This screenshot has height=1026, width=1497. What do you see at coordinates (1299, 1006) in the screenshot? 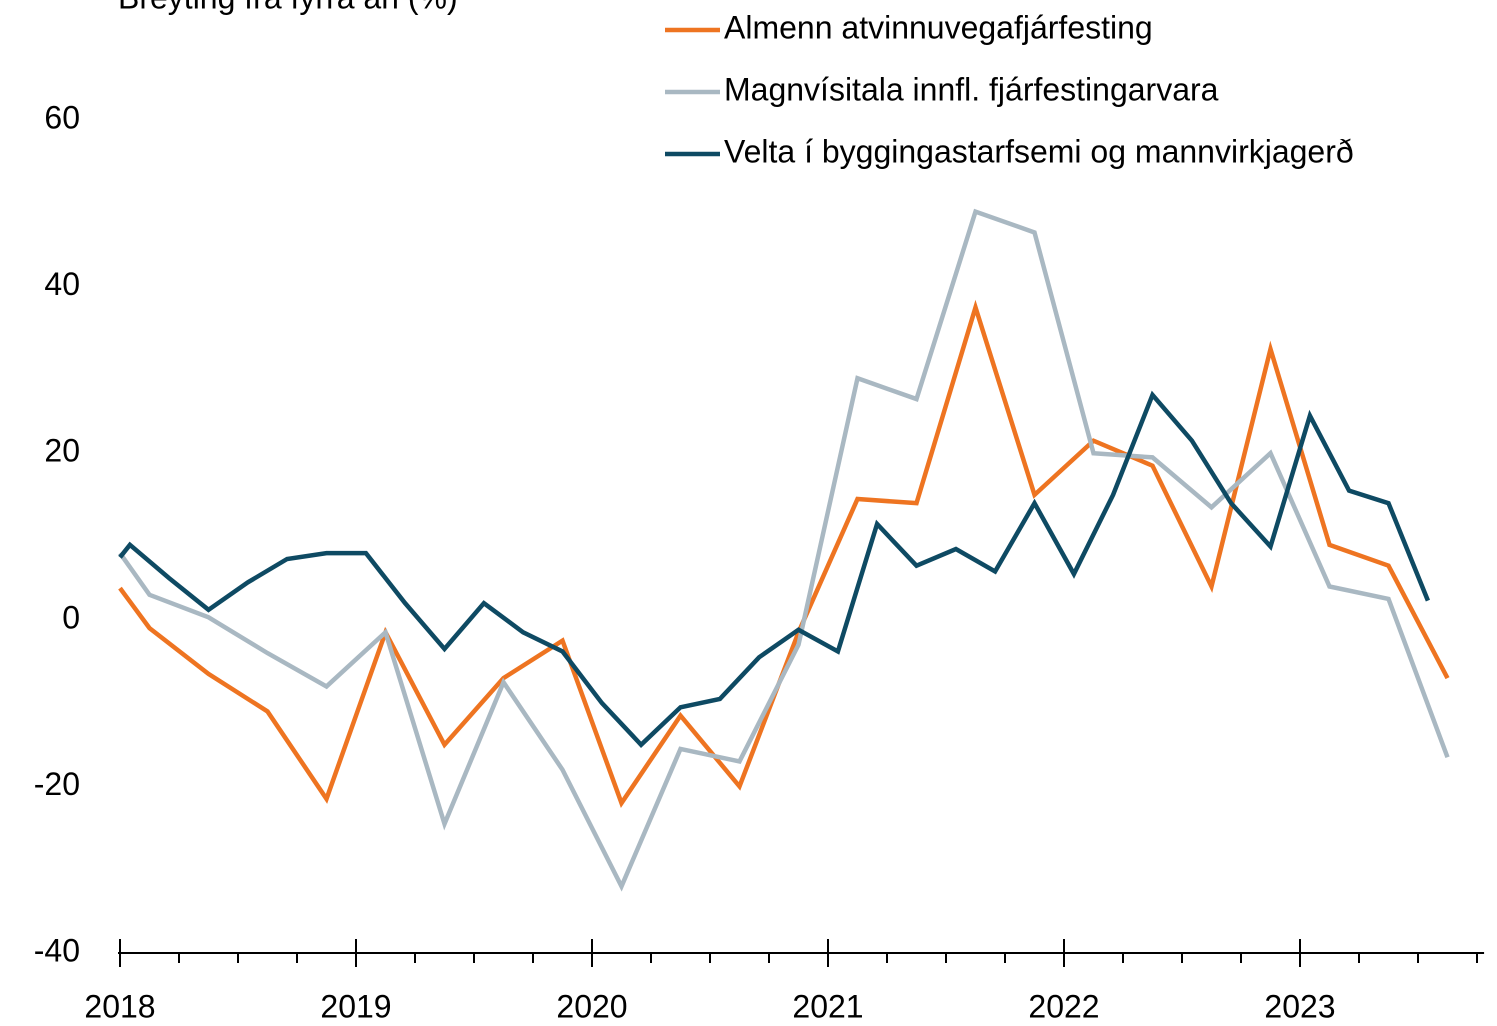
I see `x-tick-label: 2023` at bounding box center [1299, 1006].